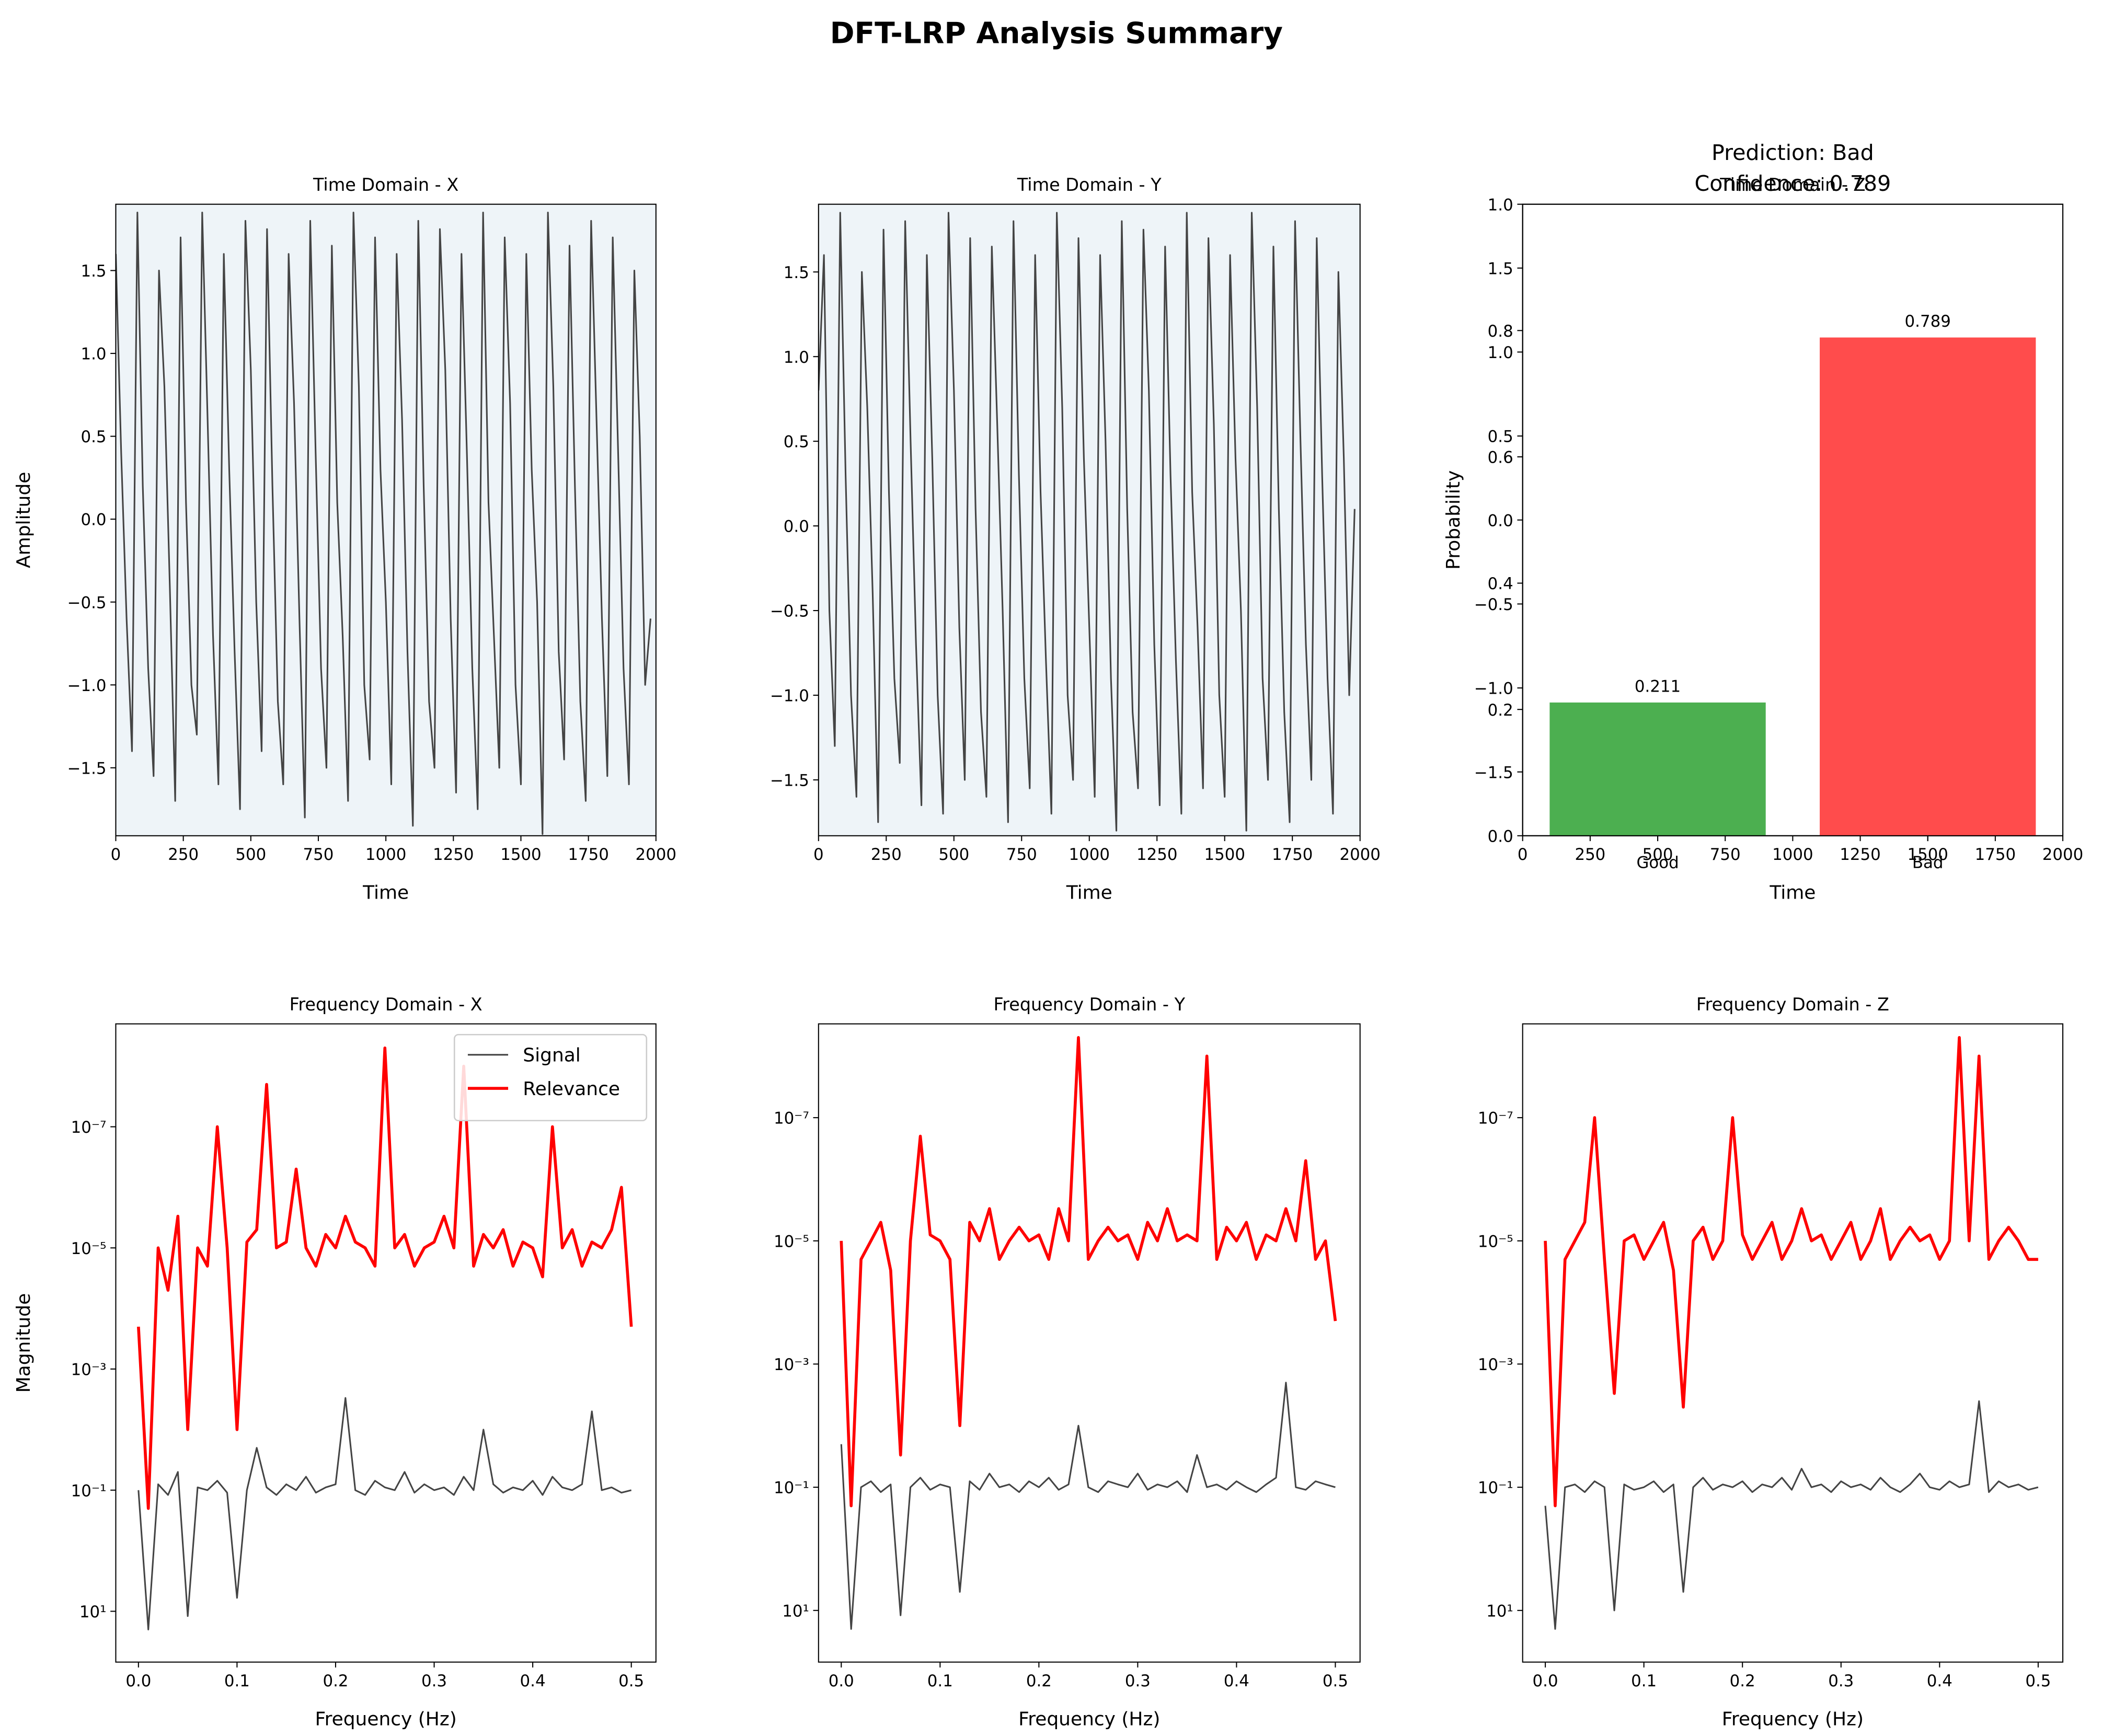 The image size is (2102, 1736). Describe the element at coordinates (1793, 152) in the screenshot. I see `subplot-title: Prediction: Bad` at that location.